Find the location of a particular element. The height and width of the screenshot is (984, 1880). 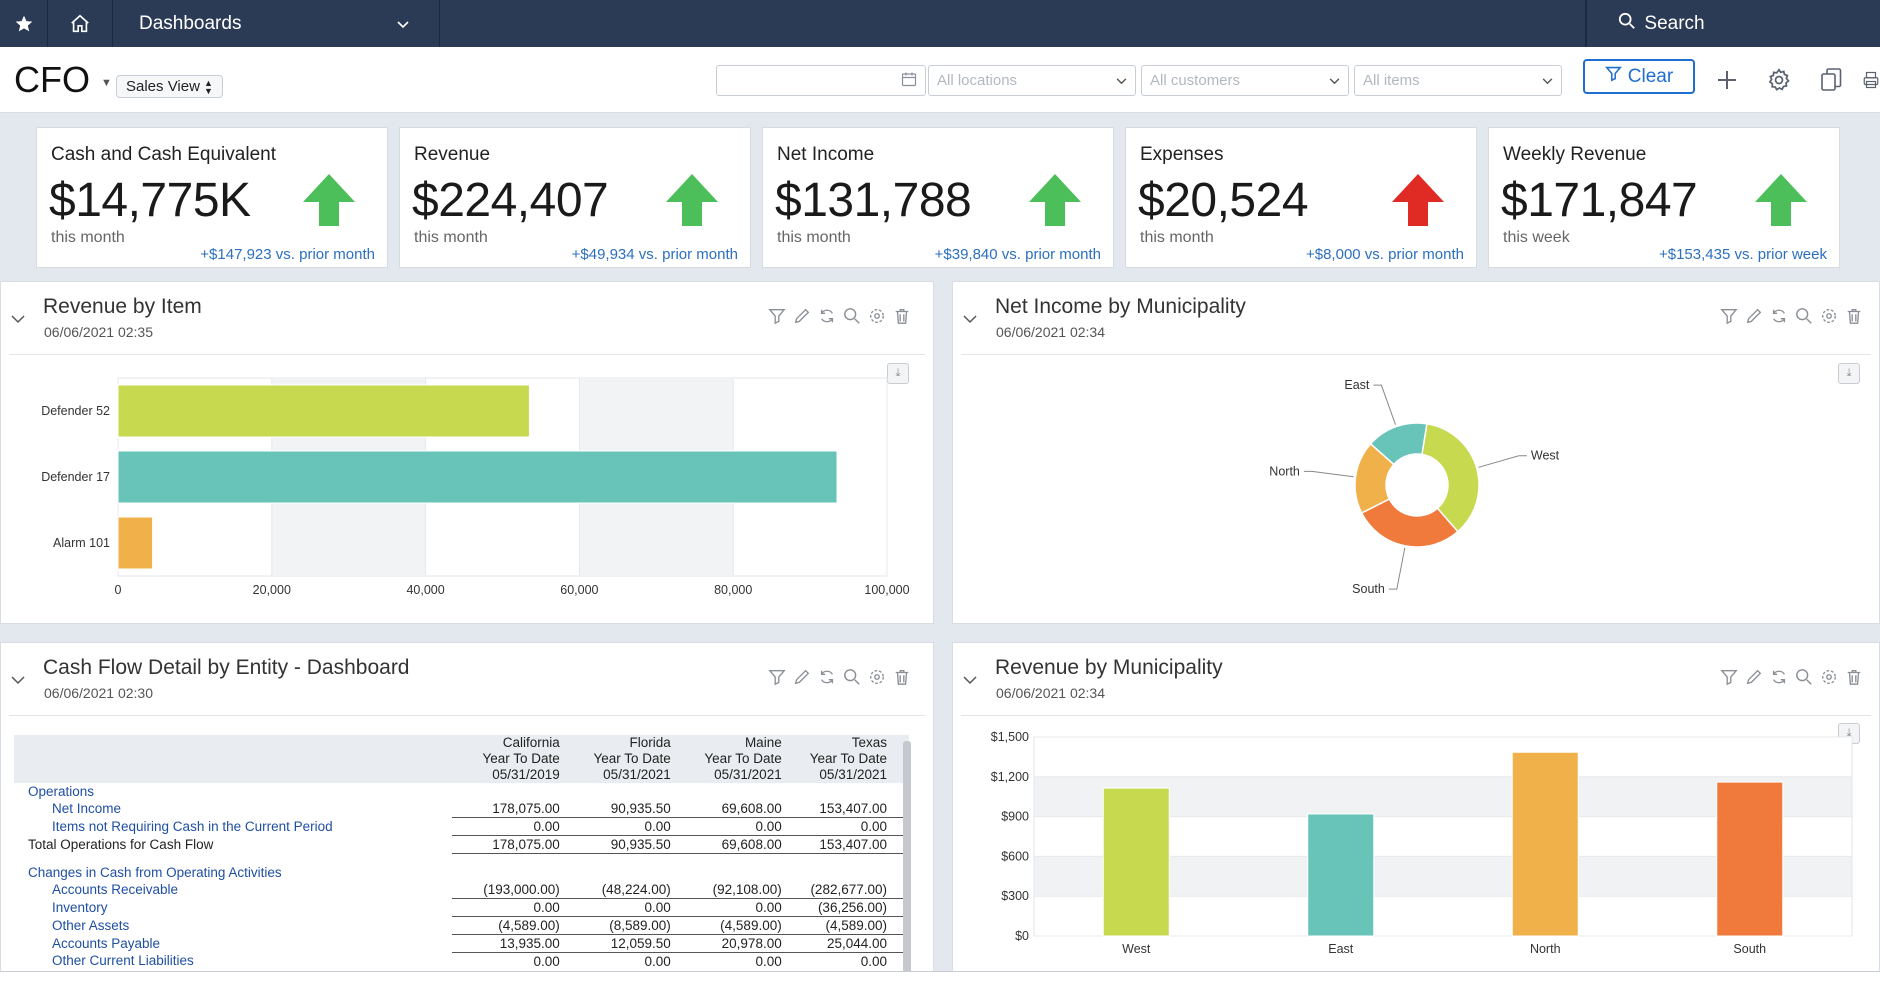

search-button: Search is located at coordinates (1661, 23).